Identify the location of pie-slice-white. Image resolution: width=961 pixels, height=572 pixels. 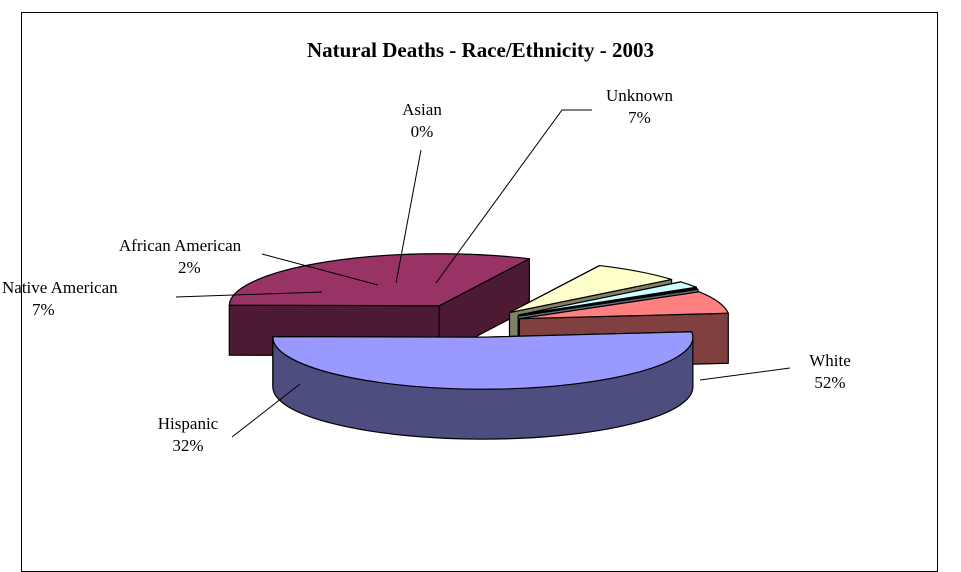
(483, 385).